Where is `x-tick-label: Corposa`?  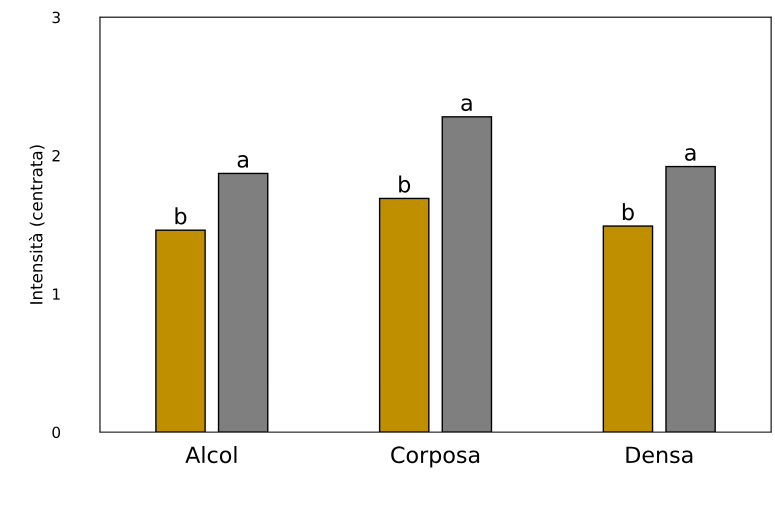
x-tick-label: Corposa is located at coordinates (435, 457).